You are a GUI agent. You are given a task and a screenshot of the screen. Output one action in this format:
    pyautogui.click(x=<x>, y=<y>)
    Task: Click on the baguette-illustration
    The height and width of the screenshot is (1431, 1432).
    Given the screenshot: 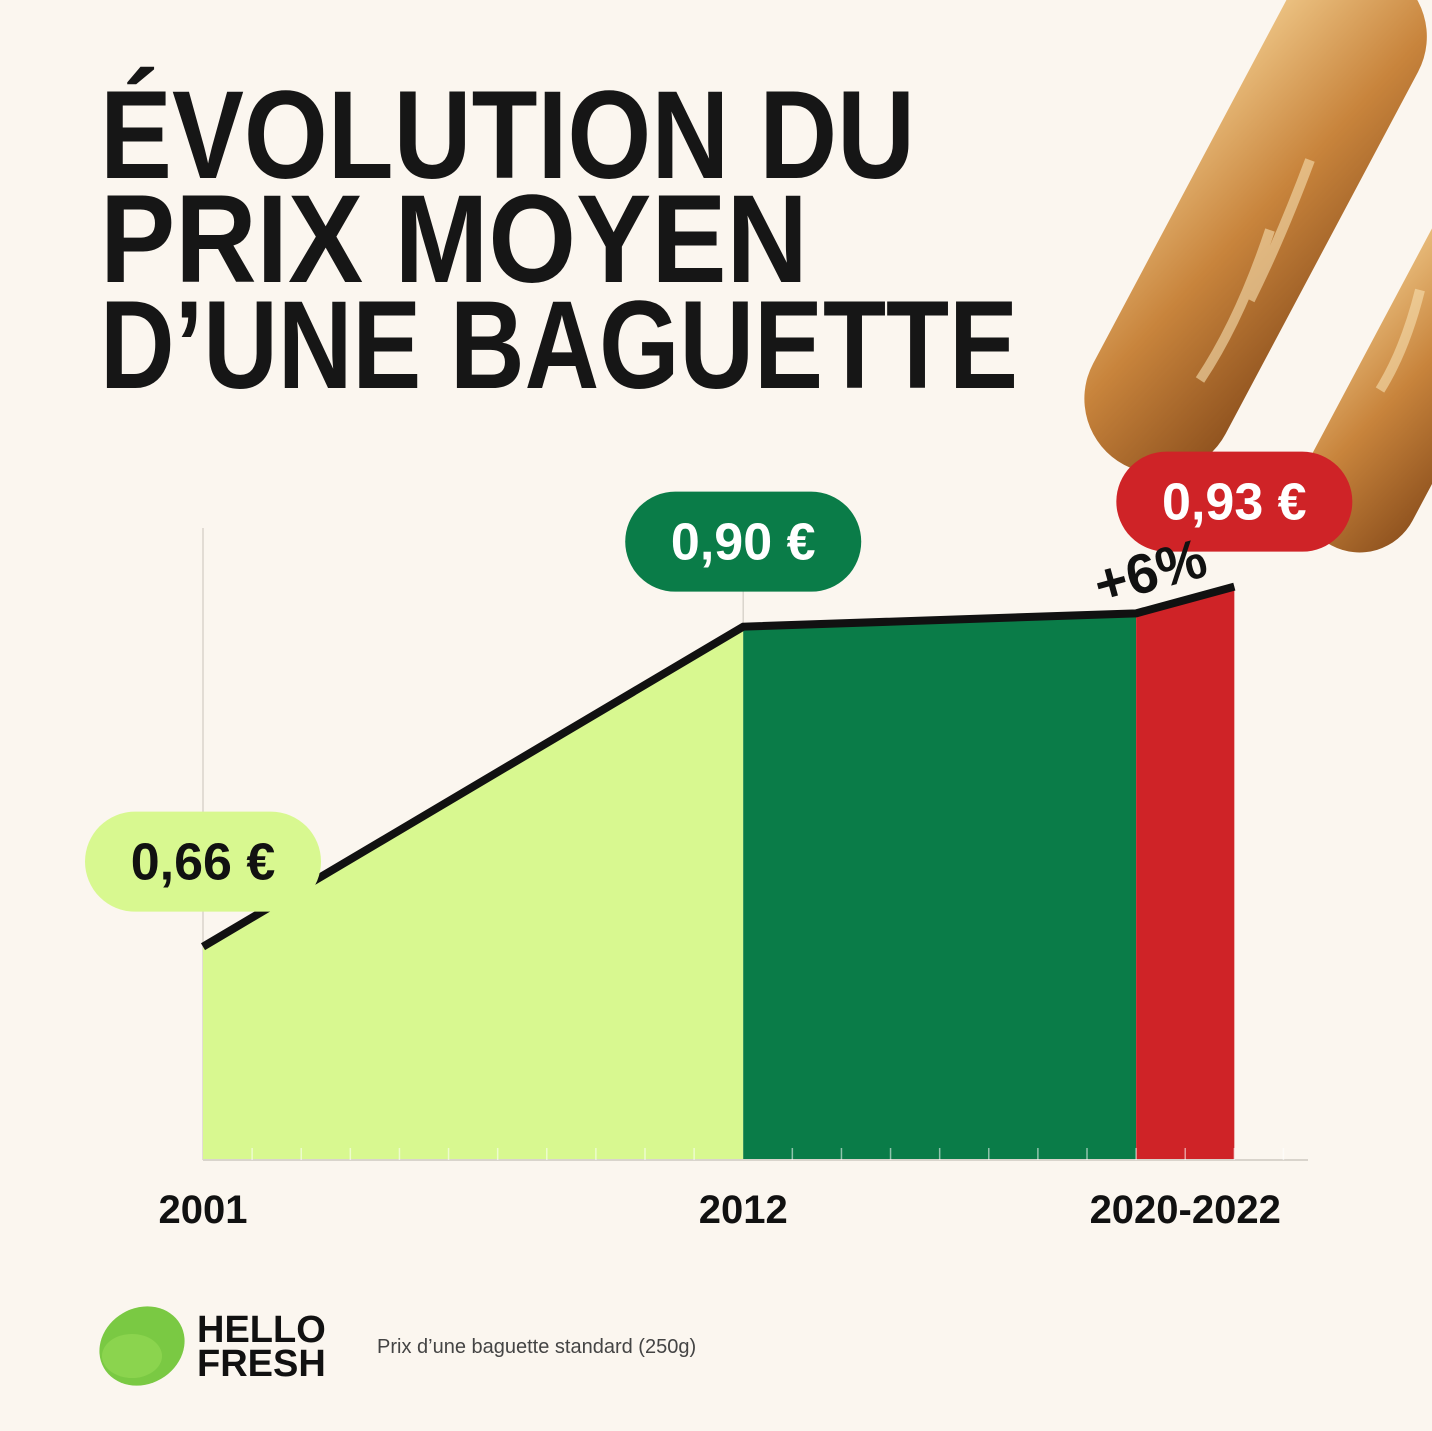 What is the action you would take?
    pyautogui.click(x=1258, y=276)
    